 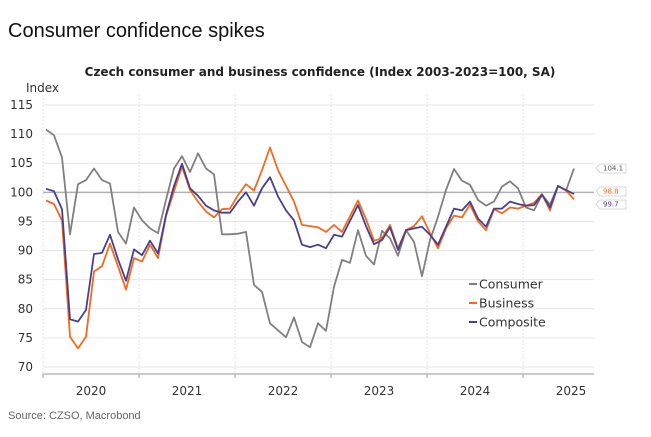 What do you see at coordinates (21, 105) in the screenshot?
I see `y-tick-label: 115` at bounding box center [21, 105].